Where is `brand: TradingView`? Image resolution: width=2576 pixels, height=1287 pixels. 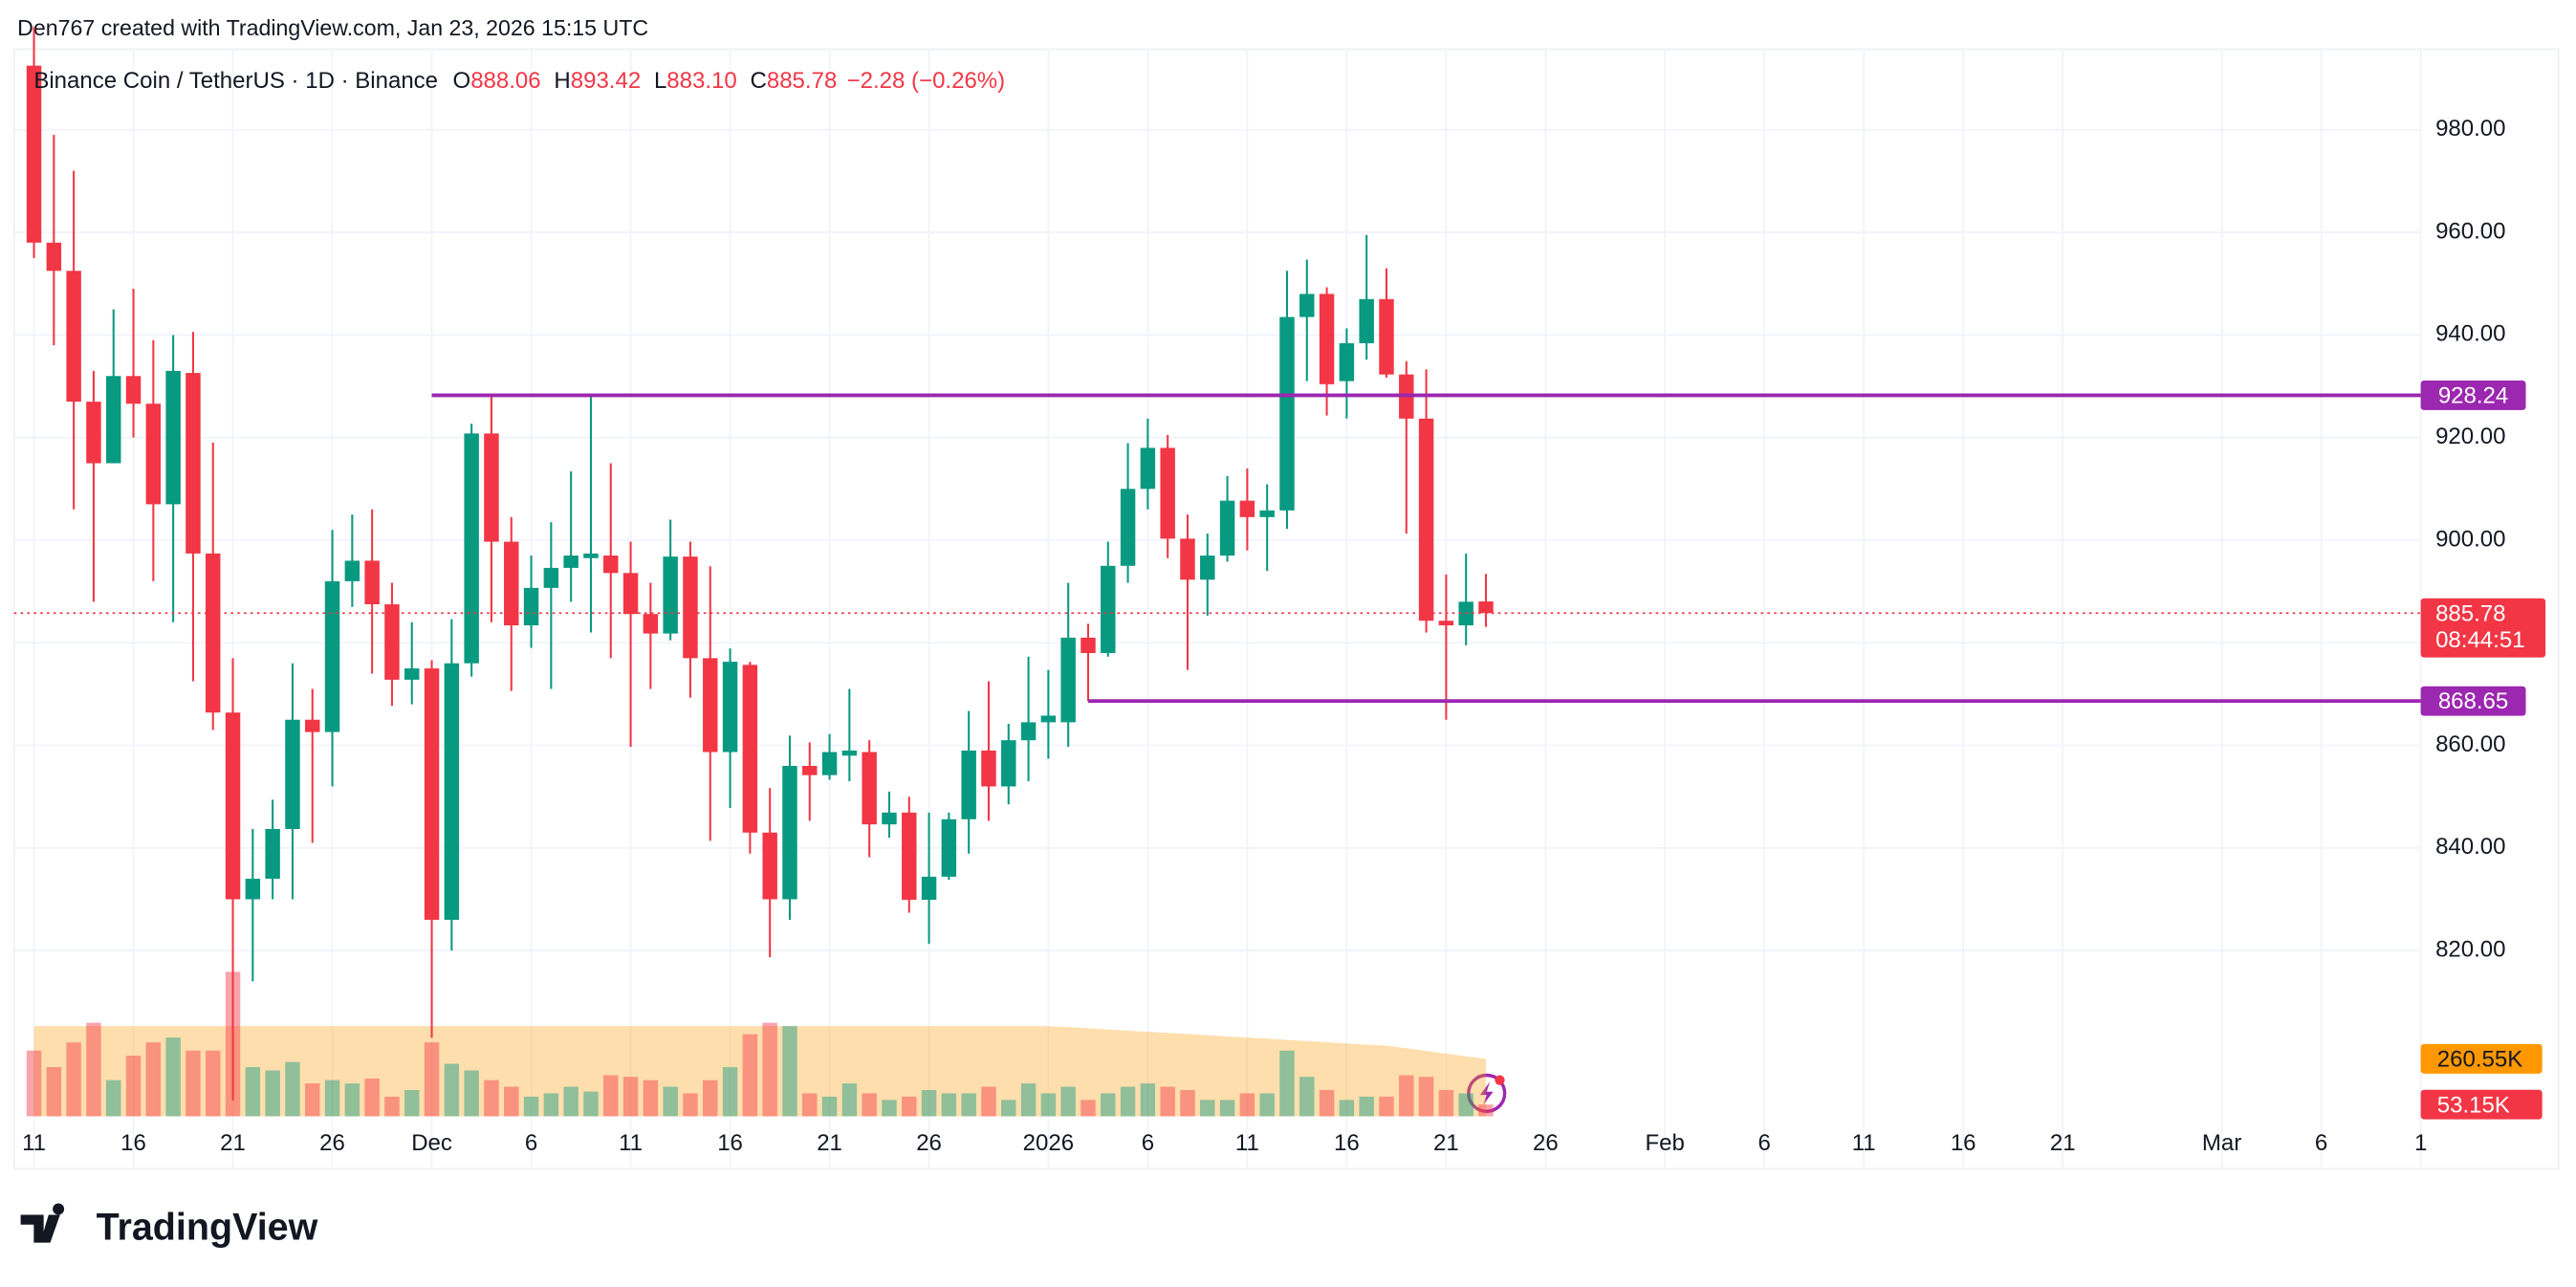
brand: TradingView is located at coordinates (207, 1227).